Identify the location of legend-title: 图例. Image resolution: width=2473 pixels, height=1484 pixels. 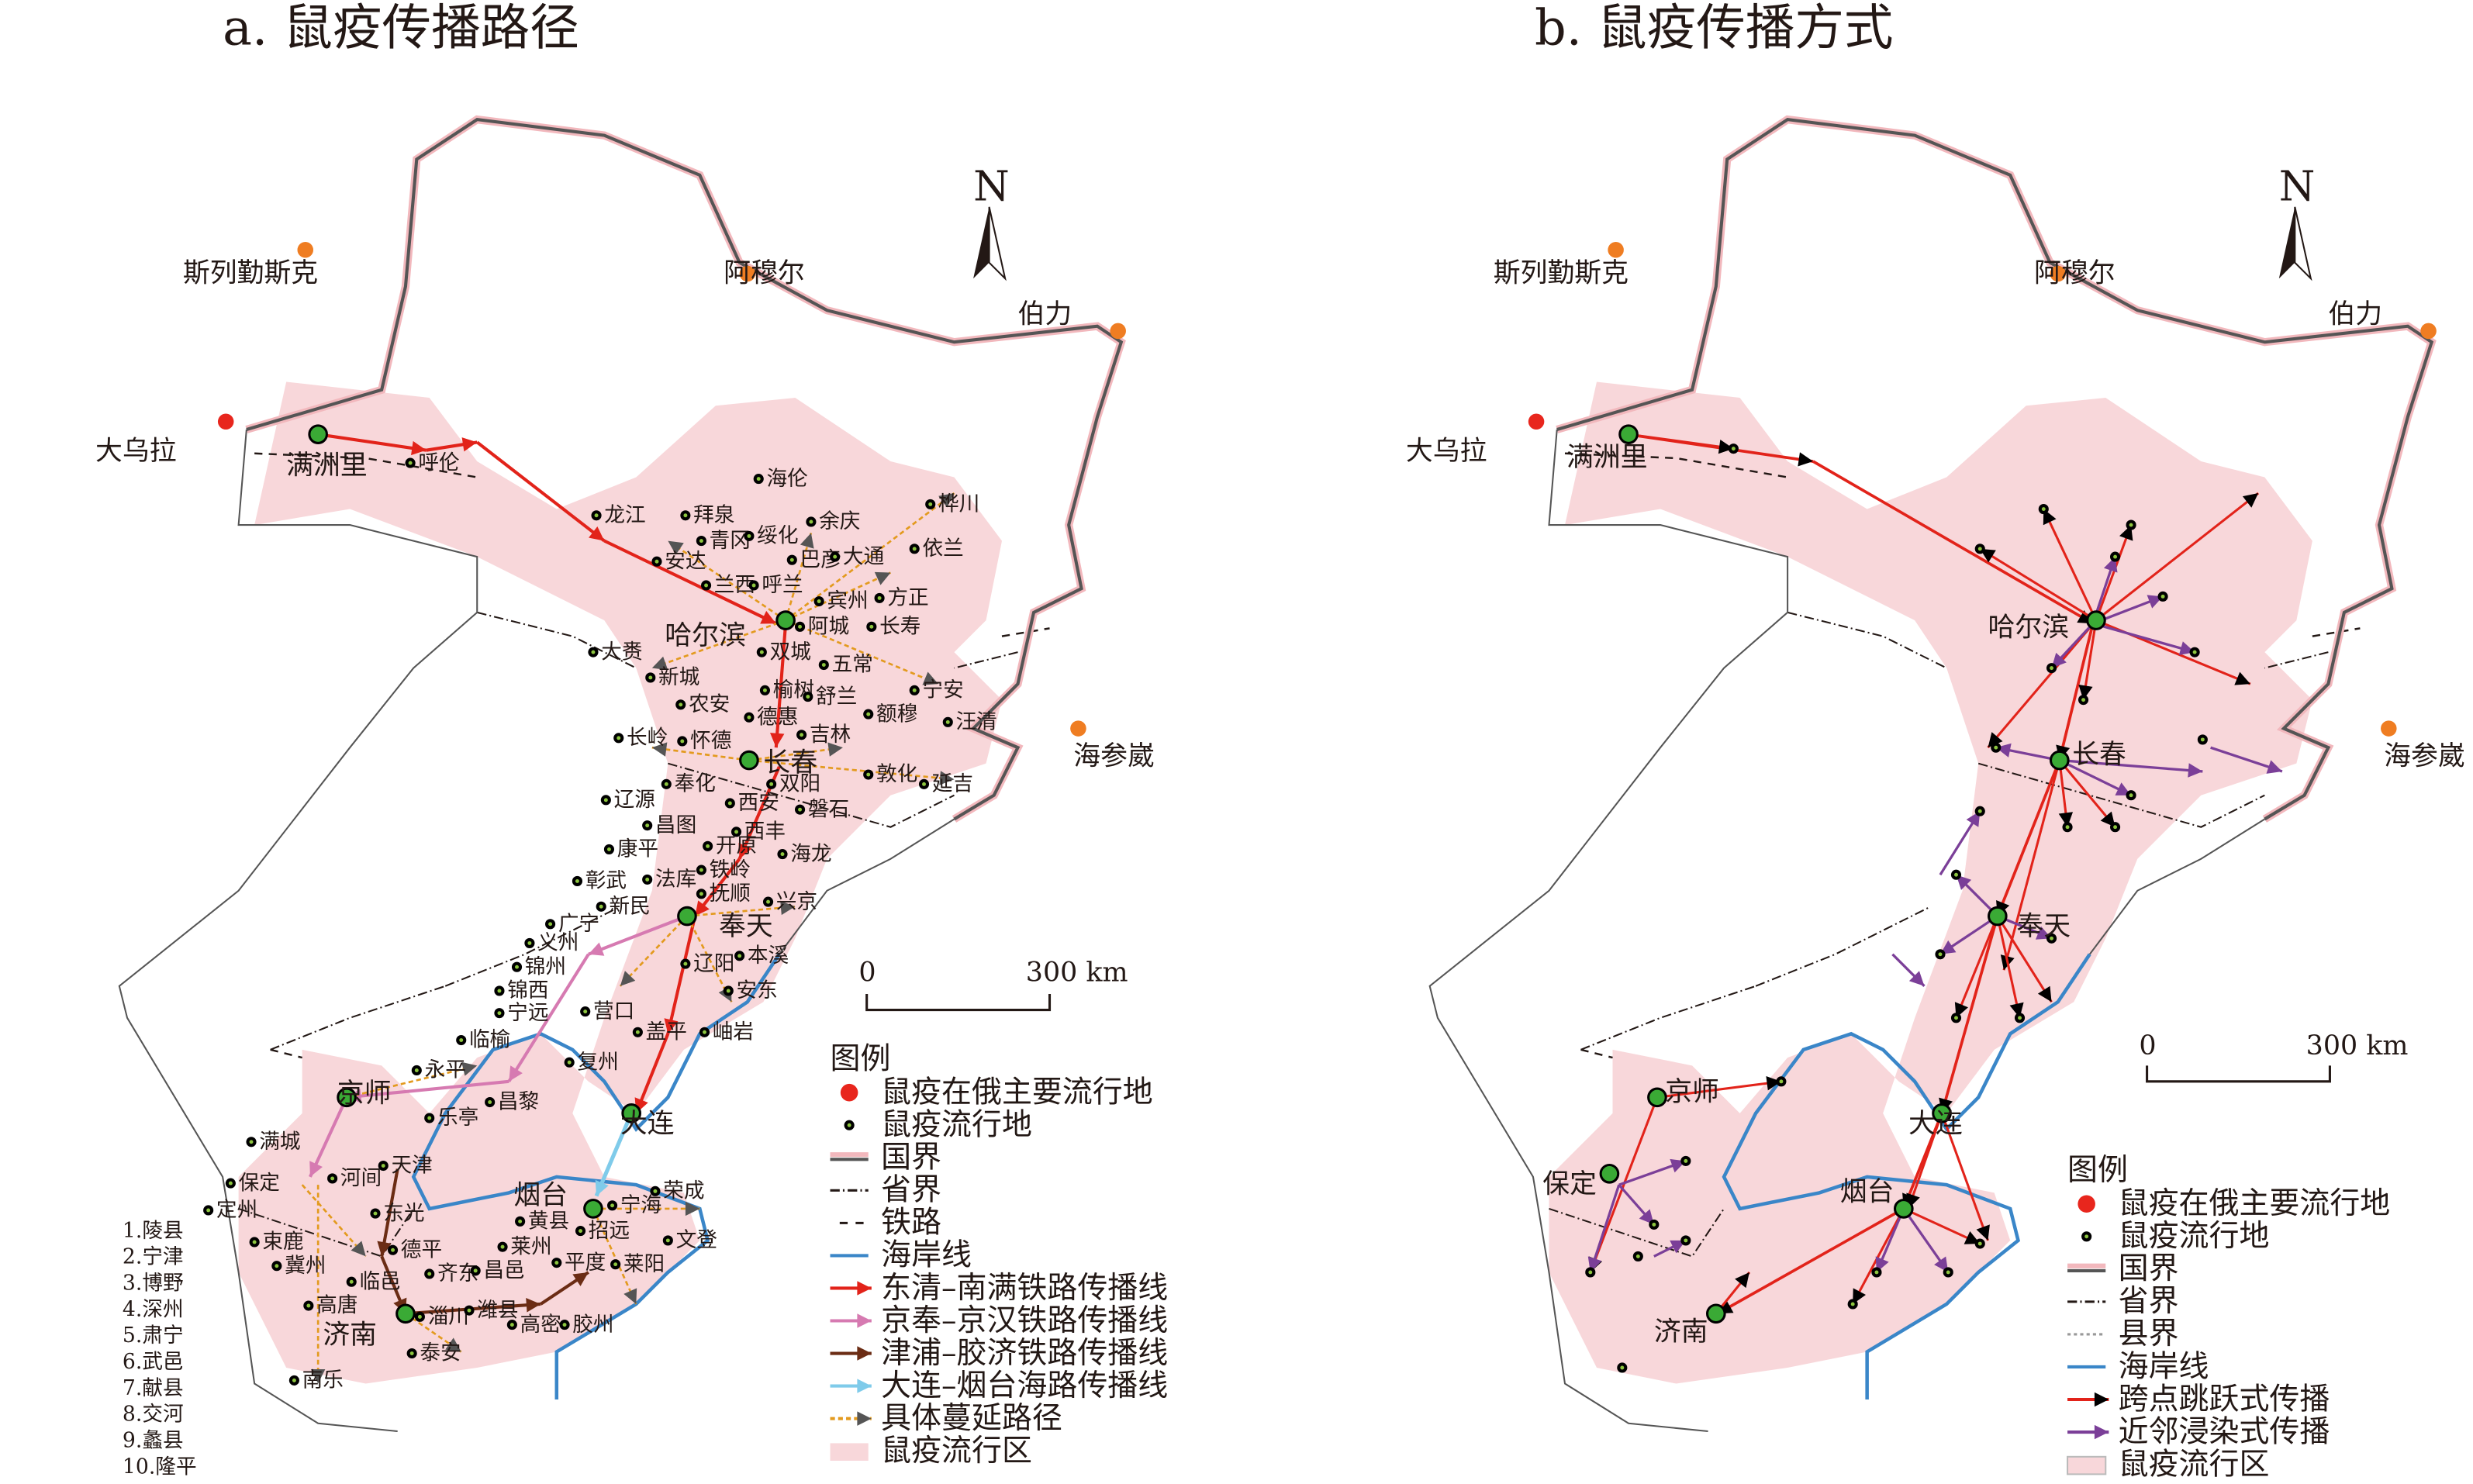
(2098, 1171).